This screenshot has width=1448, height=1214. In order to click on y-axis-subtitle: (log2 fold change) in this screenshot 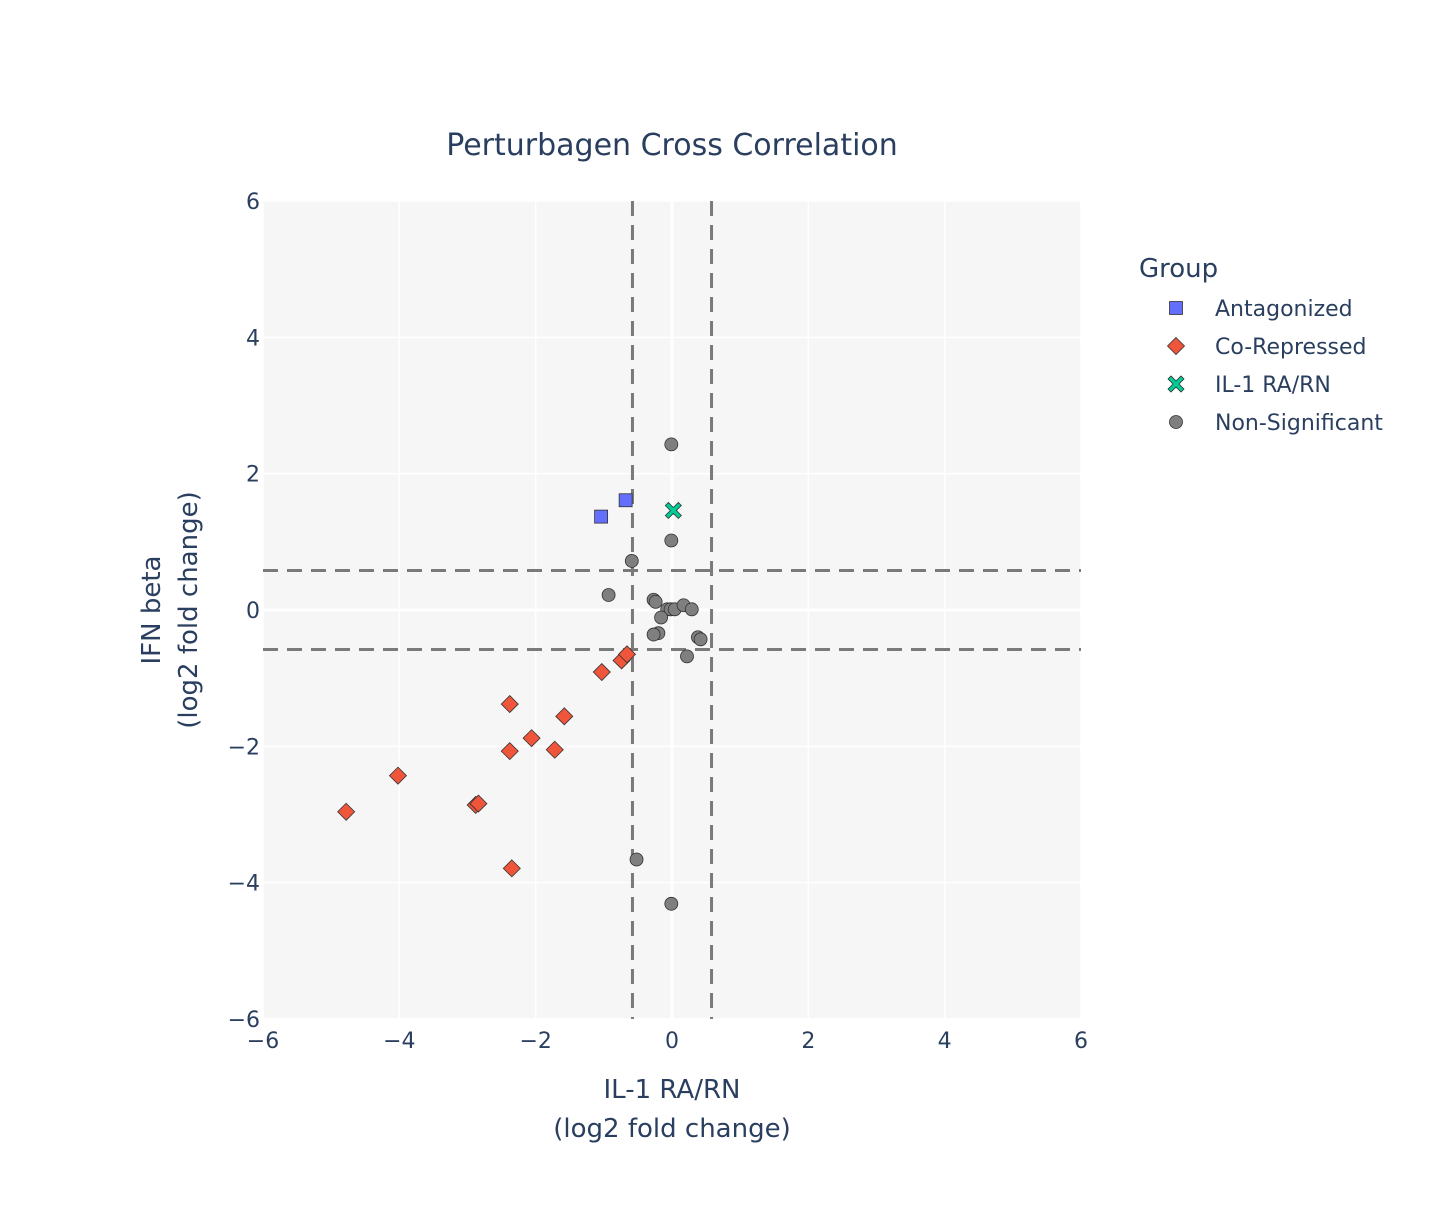, I will do `click(189, 609)`.